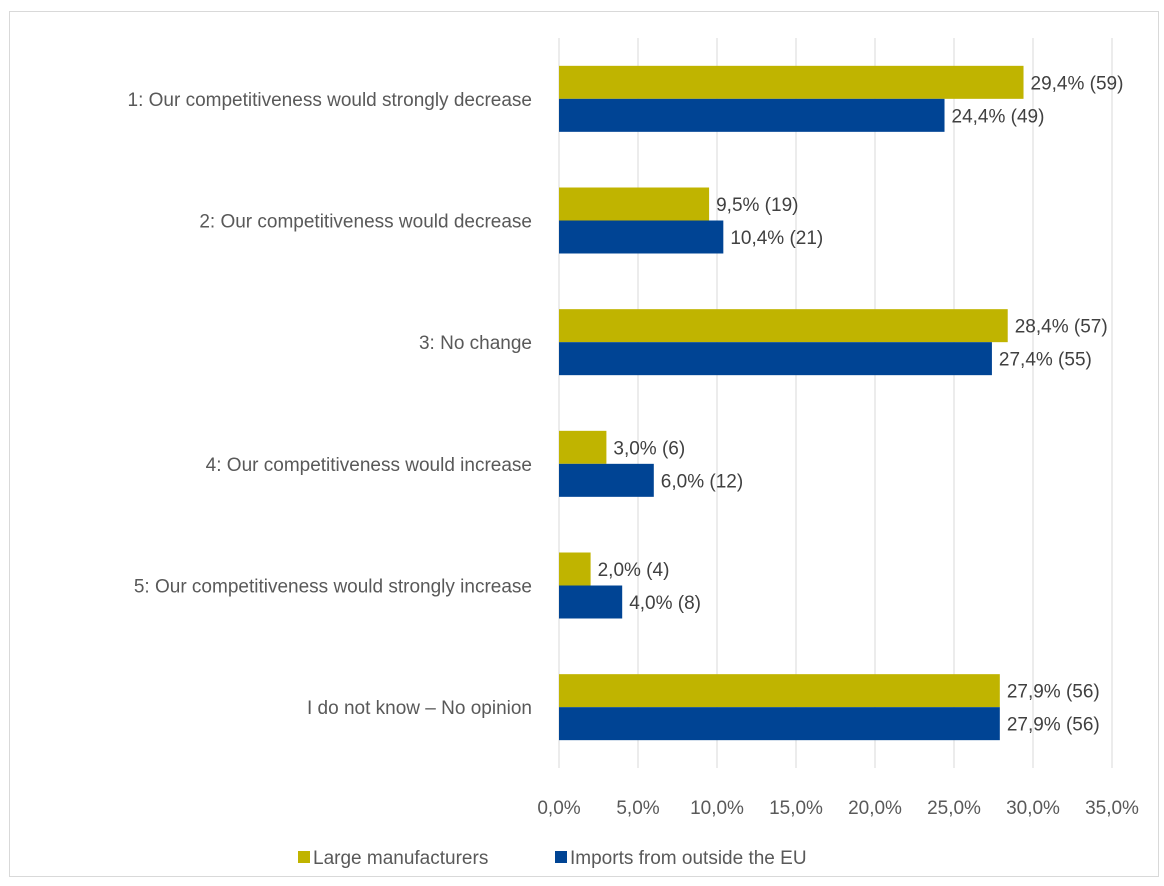  I want to click on data-label: 10,4% (21), so click(776, 238).